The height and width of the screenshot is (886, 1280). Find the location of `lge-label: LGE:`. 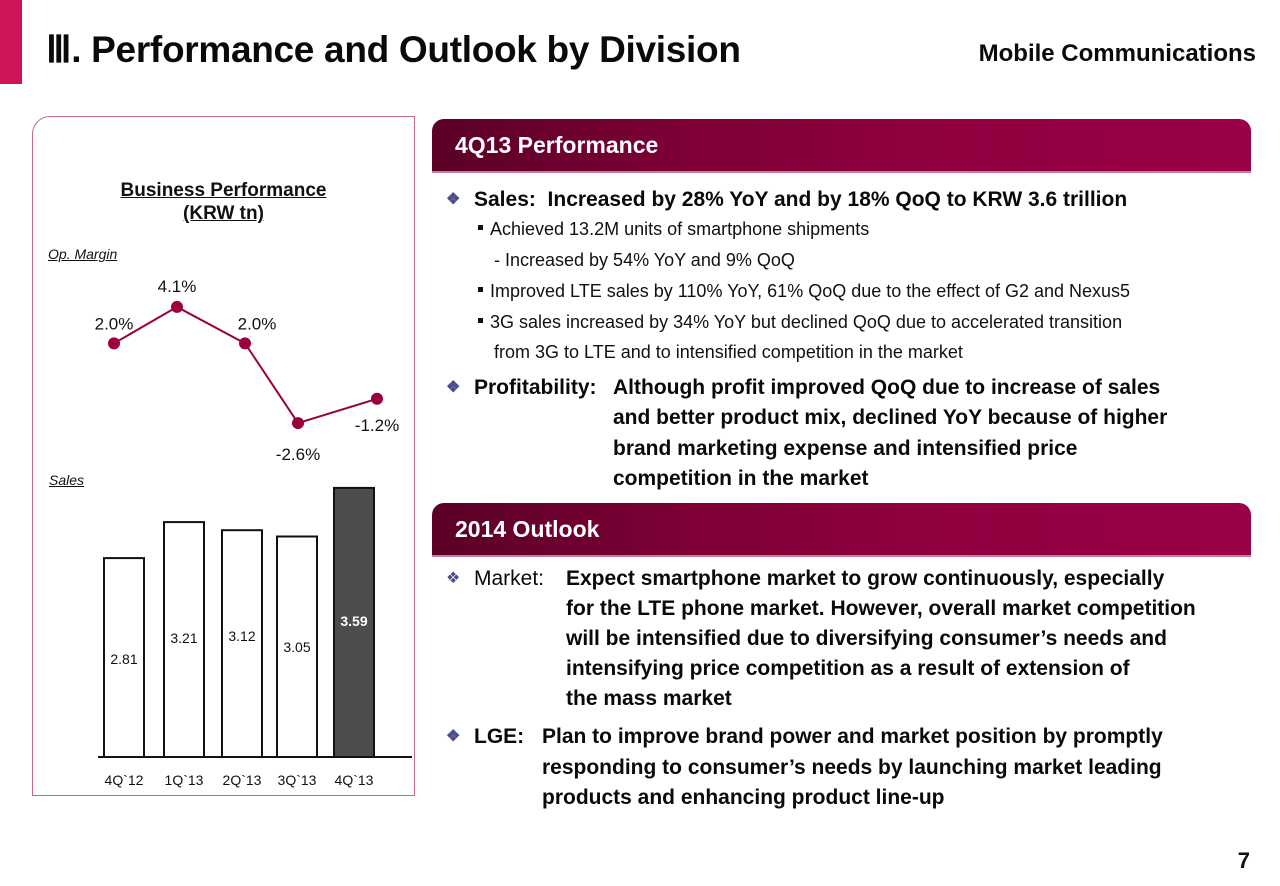

lge-label: LGE: is located at coordinates (499, 736).